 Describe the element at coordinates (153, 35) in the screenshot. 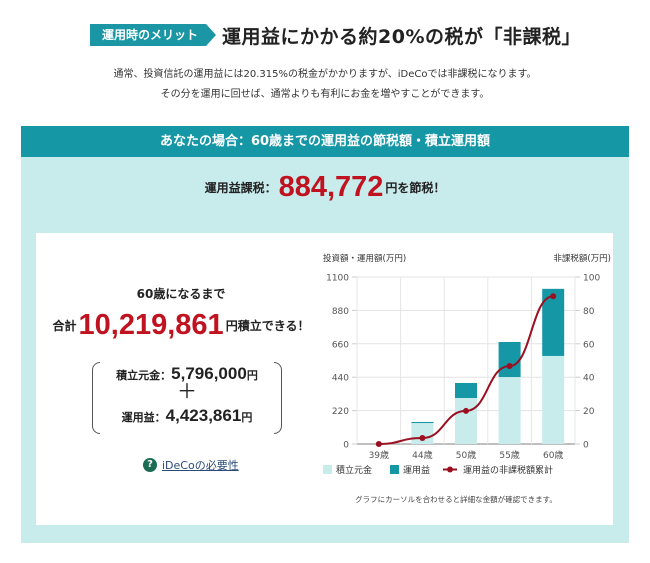

I see `merit-badge: 運用時のメリット` at that location.